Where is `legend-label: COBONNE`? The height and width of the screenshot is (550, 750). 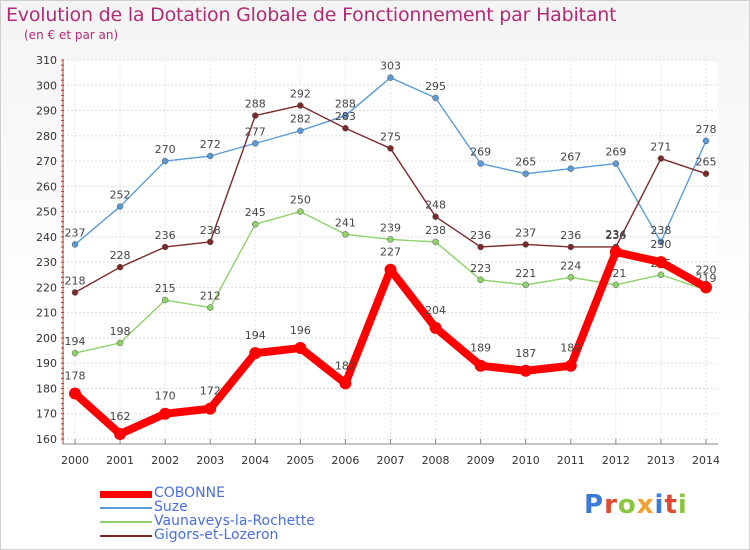 legend-label: COBONNE is located at coordinates (189, 493).